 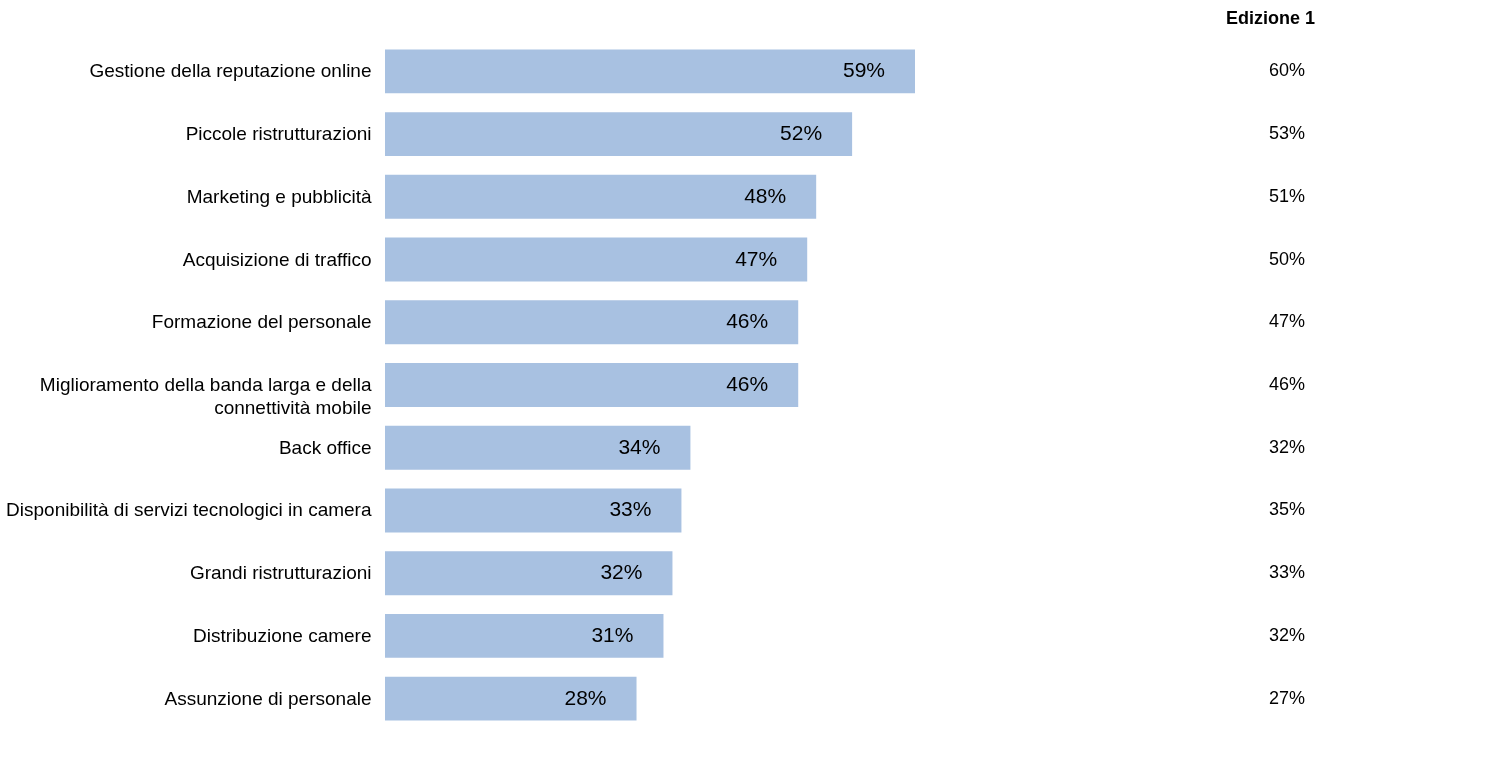 What do you see at coordinates (1286, 195) in the screenshot?
I see `text: 51%` at bounding box center [1286, 195].